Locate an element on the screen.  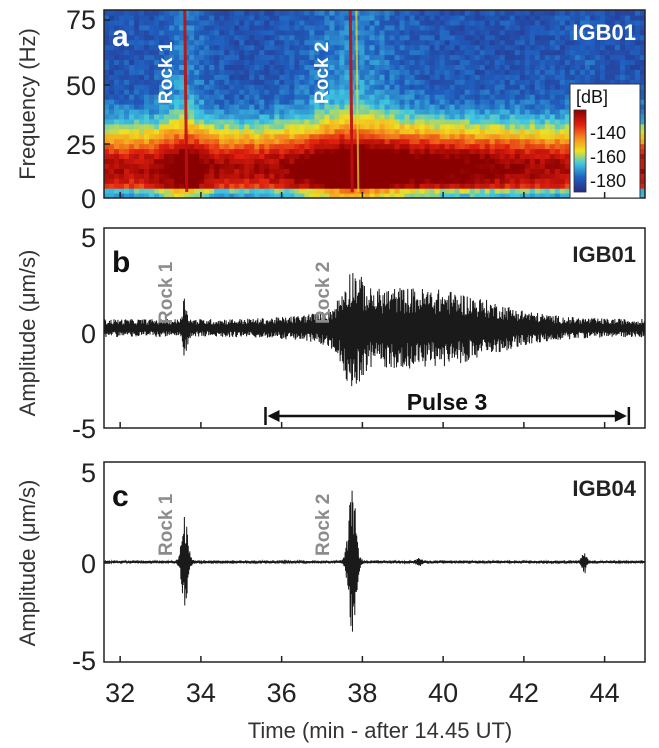
pulse-arrowhead-left is located at coordinates (273, 416).